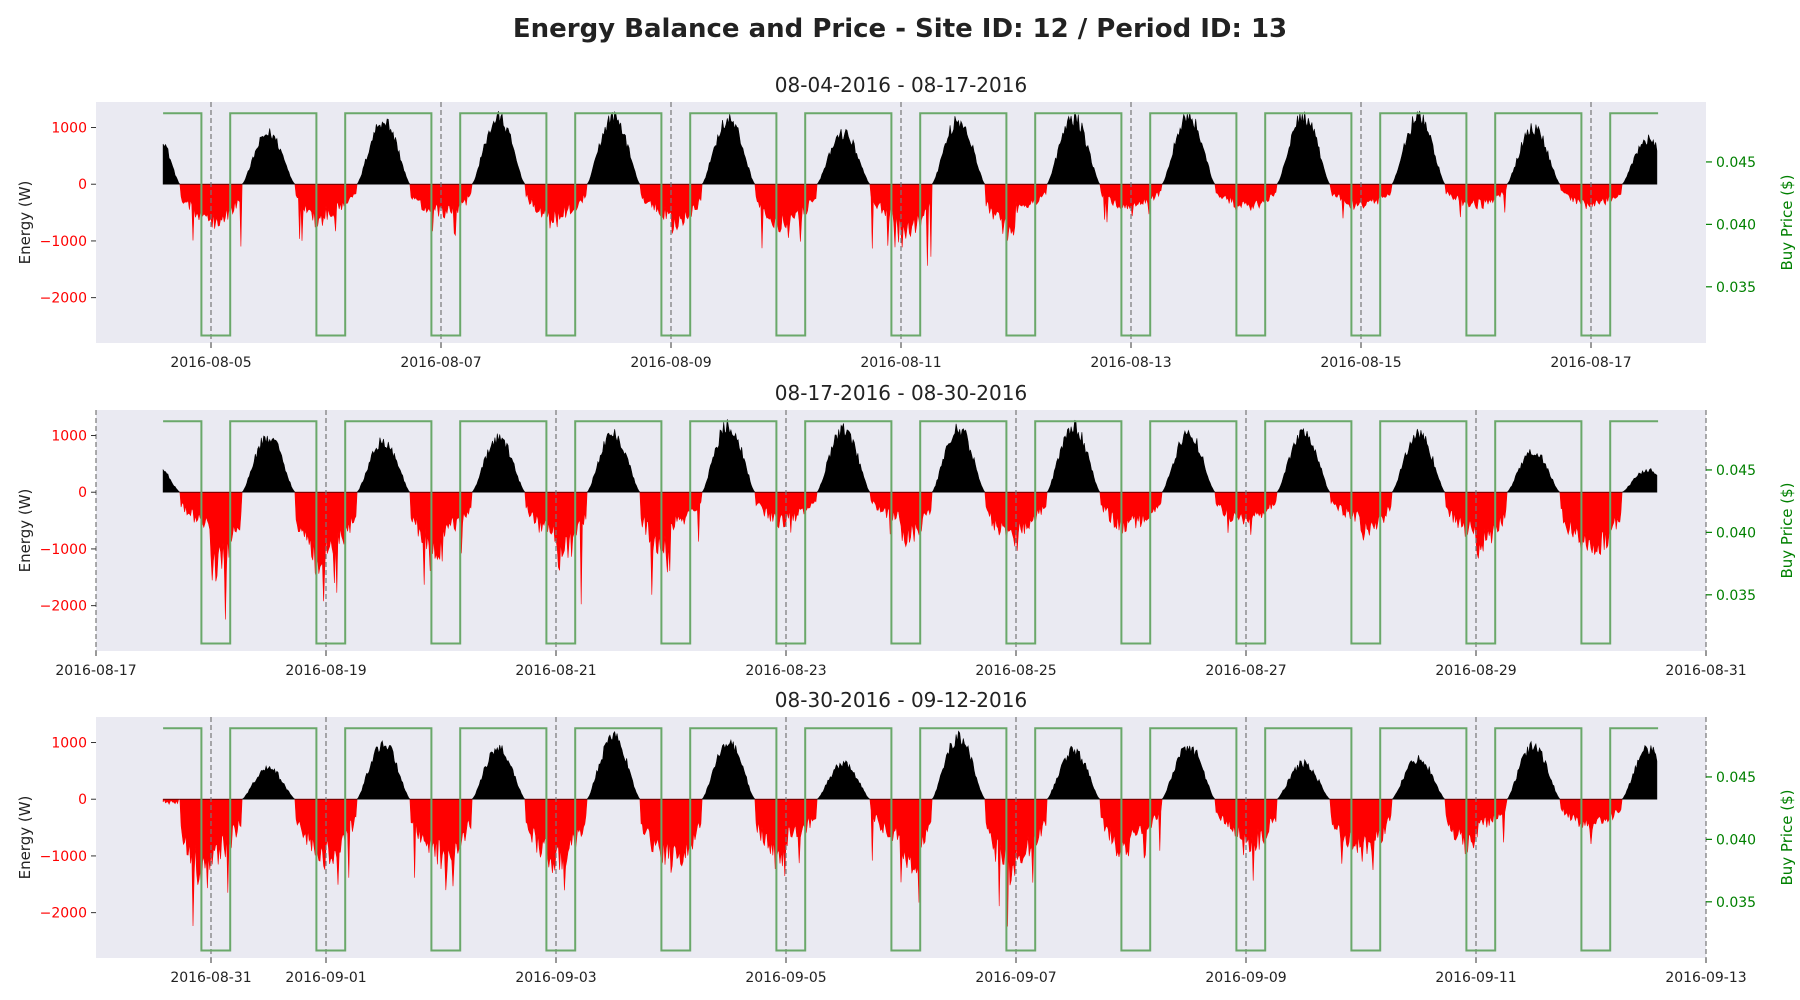 The image size is (1800, 1000). Describe the element at coordinates (555, 978) in the screenshot. I see `x-tick-label: 2016-09-03` at that location.